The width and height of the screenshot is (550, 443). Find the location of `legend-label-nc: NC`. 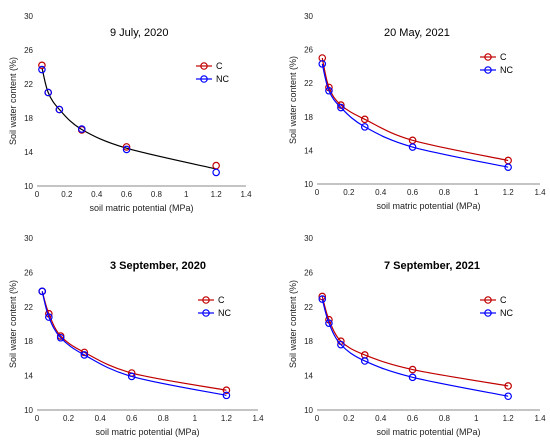

legend-label-nc: NC is located at coordinates (222, 79).